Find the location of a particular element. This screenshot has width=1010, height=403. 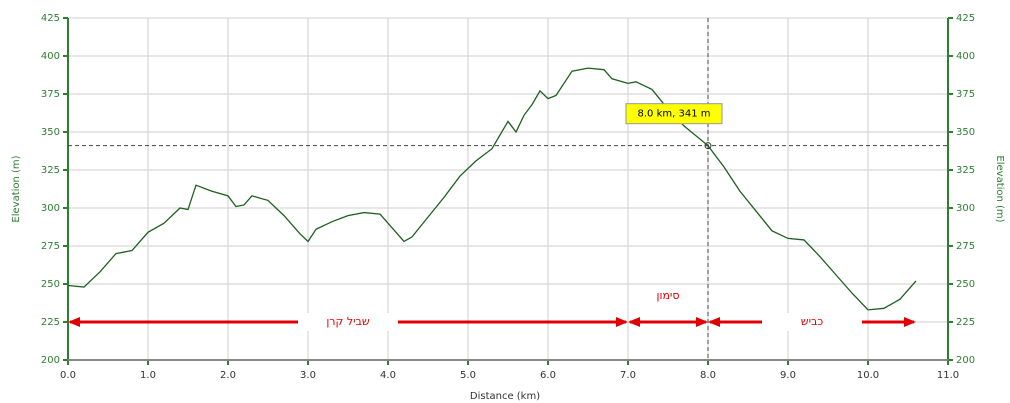

x-tick-label: 0.0 is located at coordinates (68, 375).